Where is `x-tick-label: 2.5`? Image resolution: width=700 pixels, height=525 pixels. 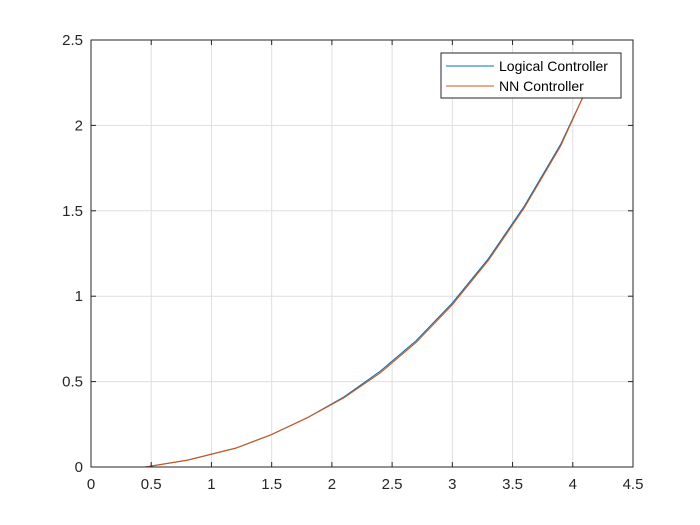 x-tick-label: 2.5 is located at coordinates (392, 484).